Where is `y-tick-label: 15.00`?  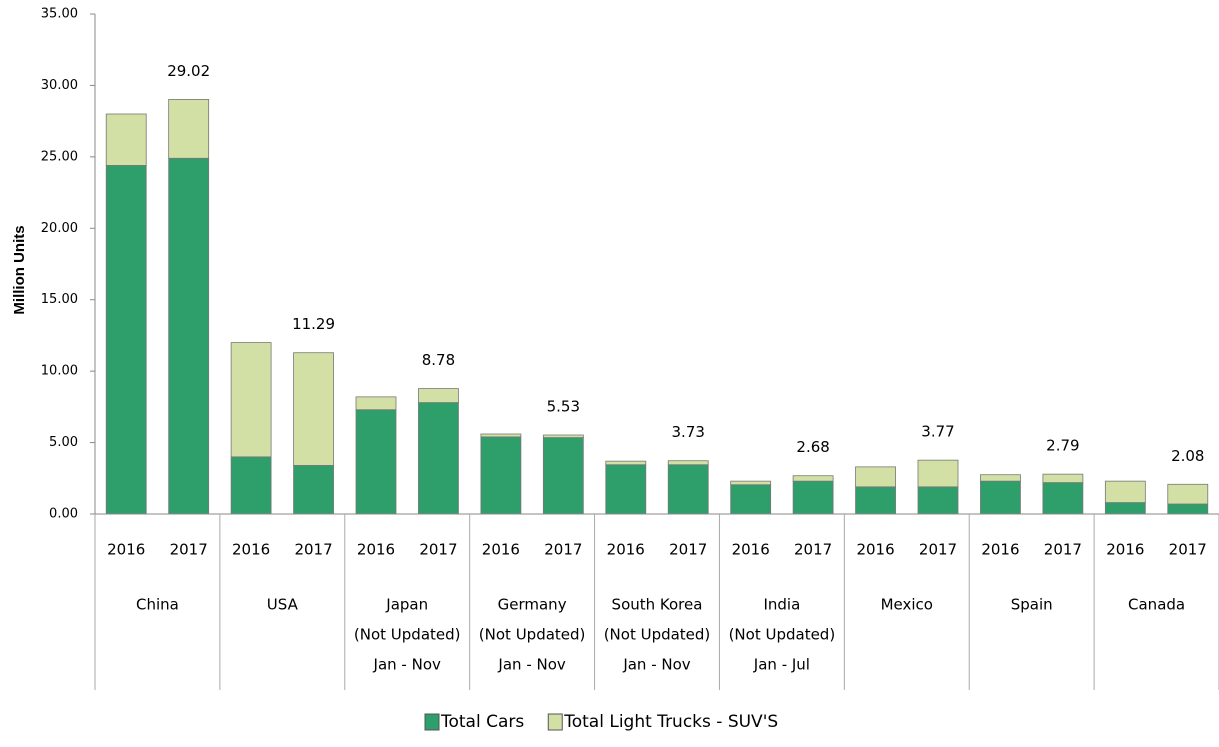
y-tick-label: 15.00 is located at coordinates (59, 299).